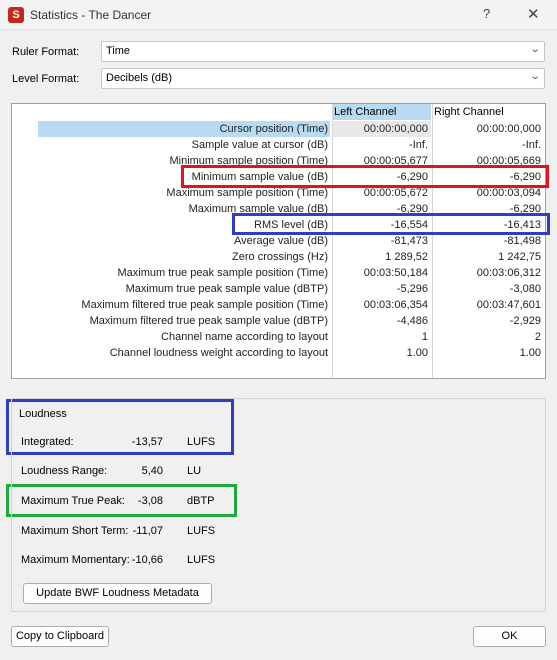 The height and width of the screenshot is (660, 557). I want to click on table-cell-left: -5,296, so click(412, 289).